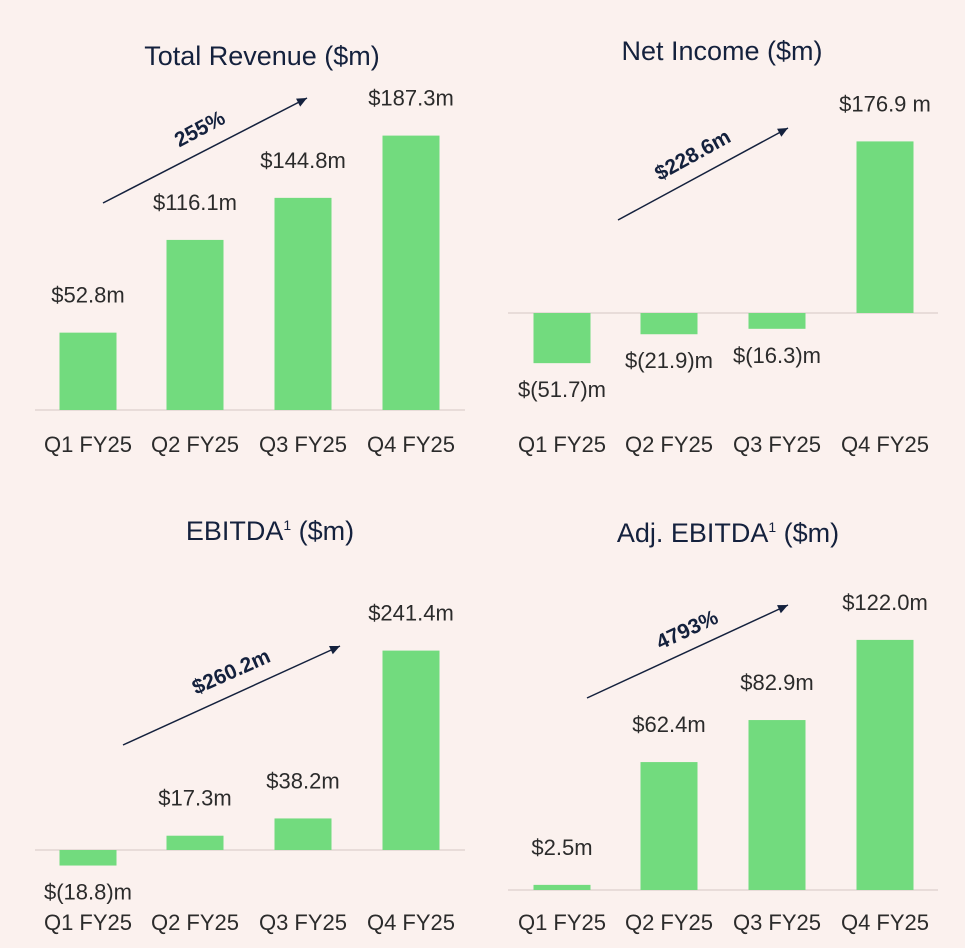  What do you see at coordinates (885, 103) in the screenshot?
I see `value-label: $176.9 m` at bounding box center [885, 103].